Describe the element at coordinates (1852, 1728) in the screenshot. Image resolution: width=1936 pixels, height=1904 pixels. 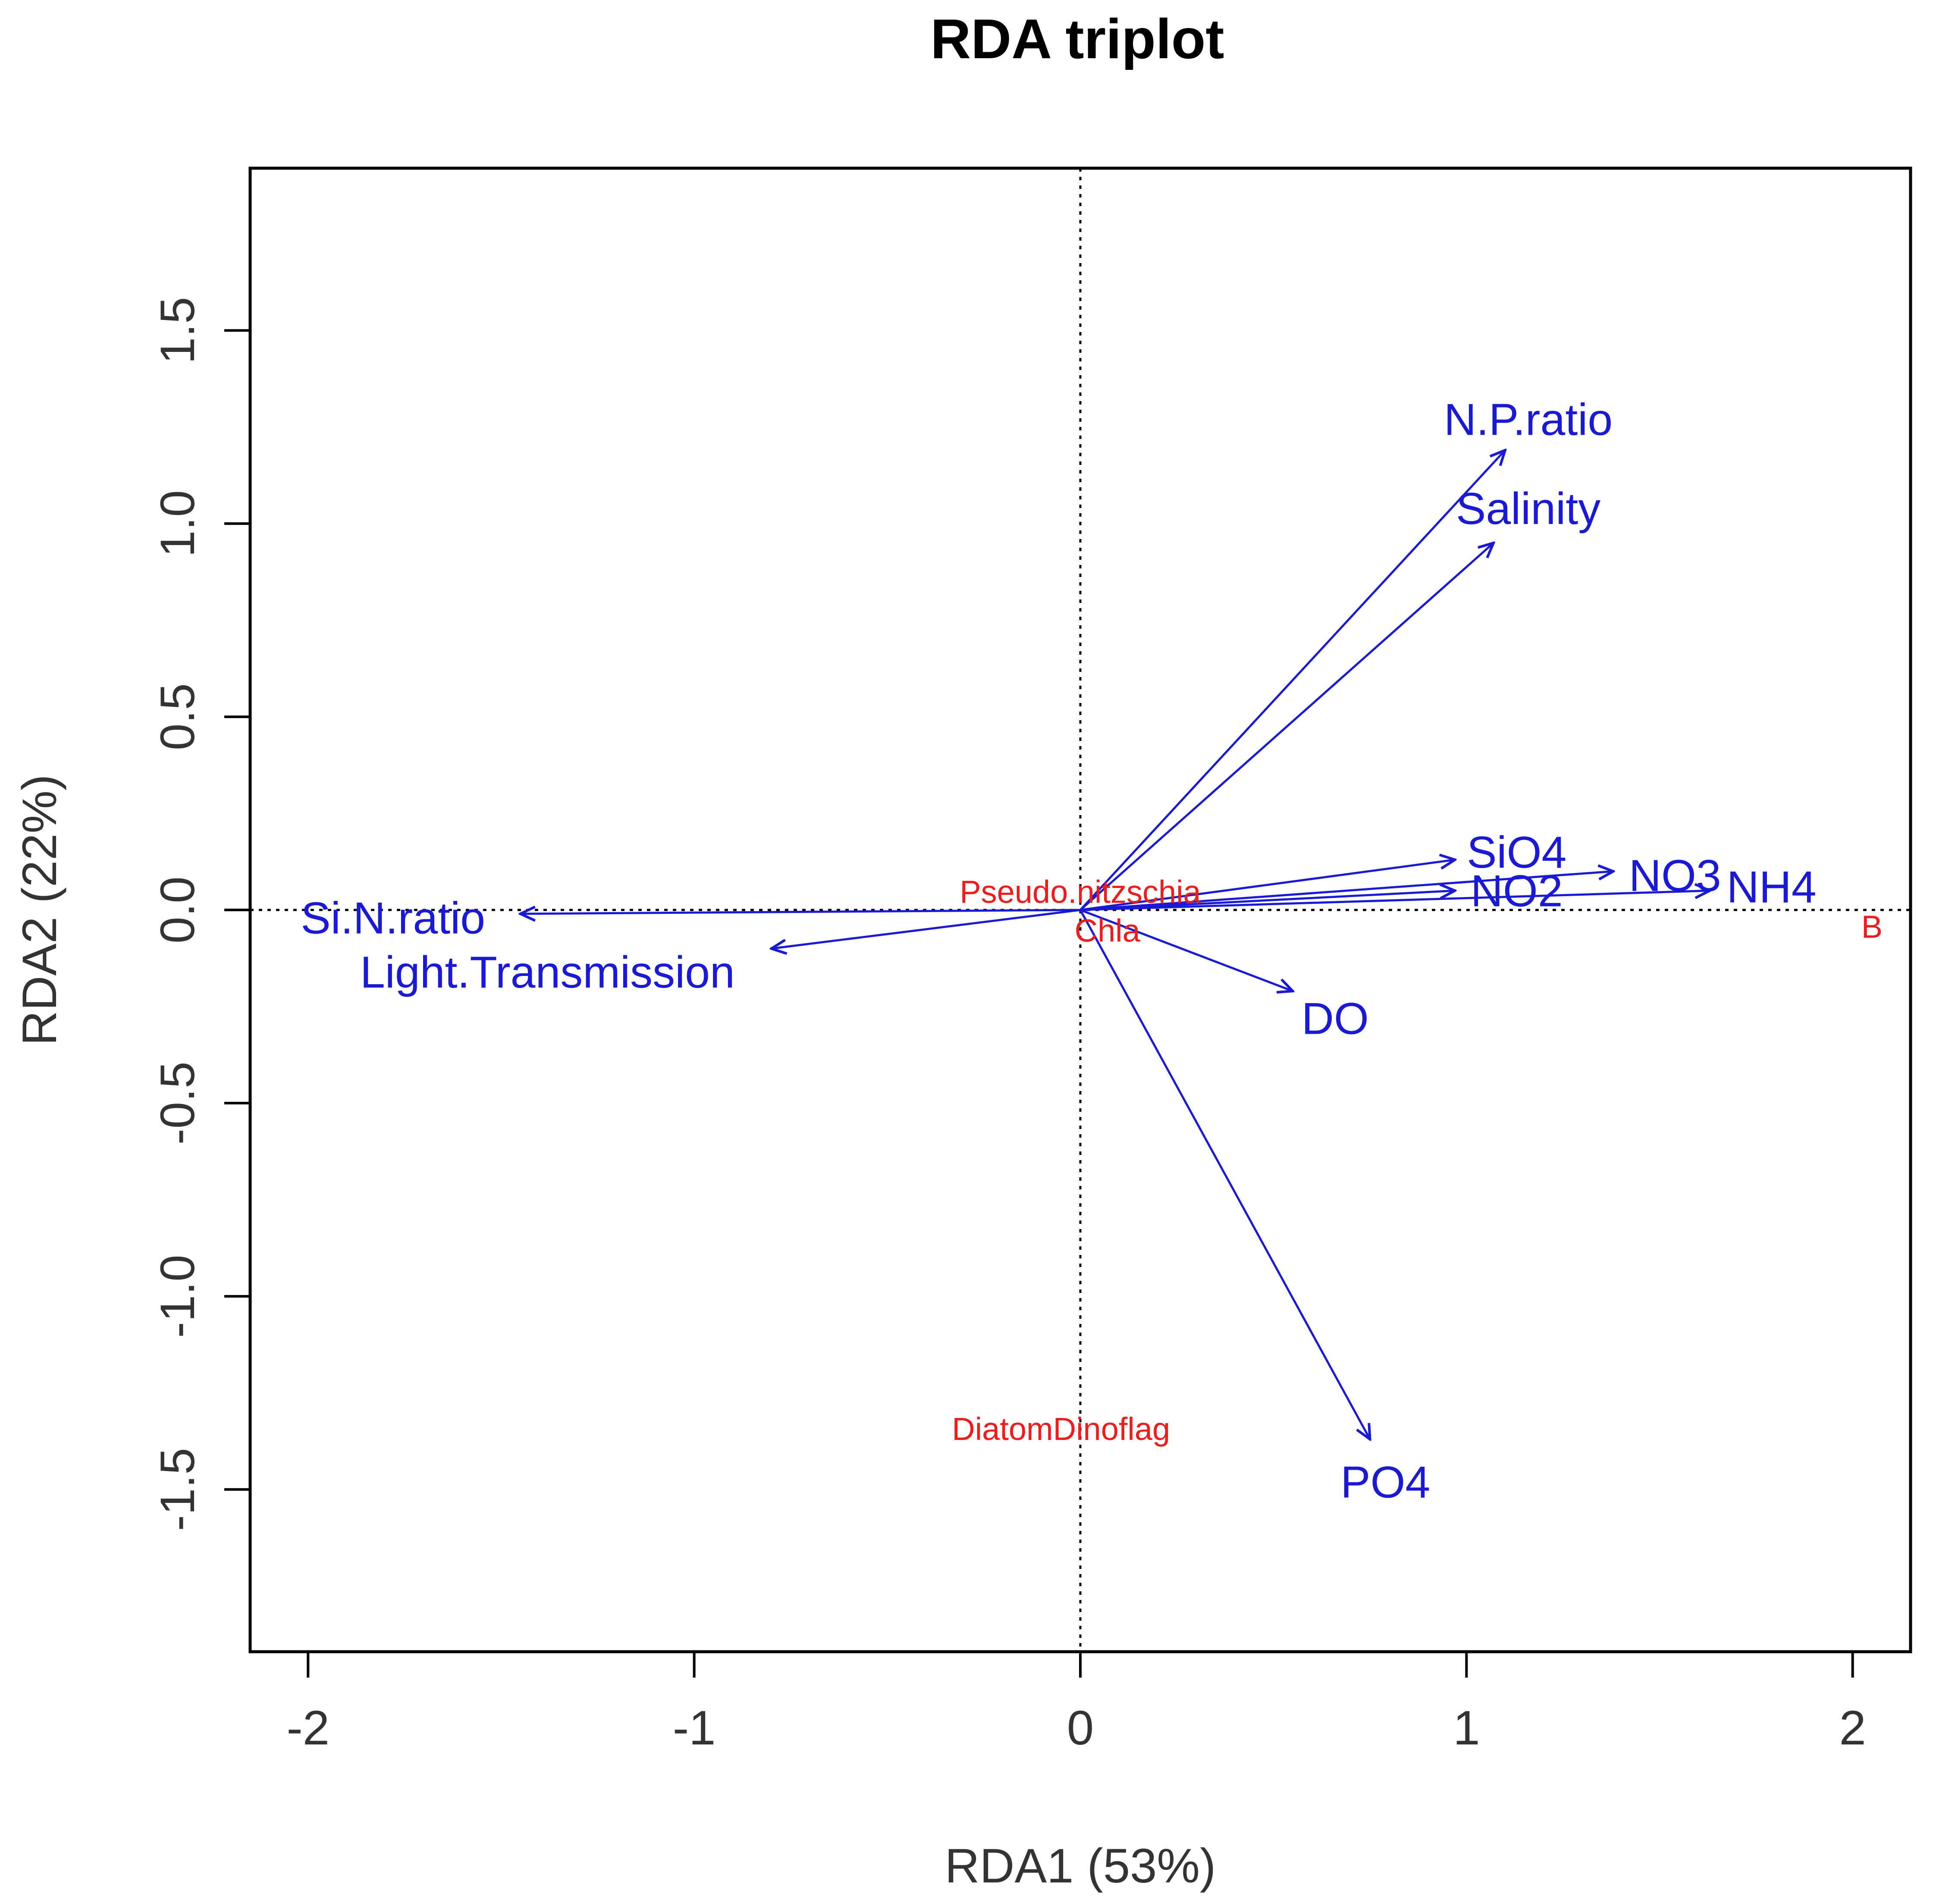
I see `x-tick-label: 2` at that location.